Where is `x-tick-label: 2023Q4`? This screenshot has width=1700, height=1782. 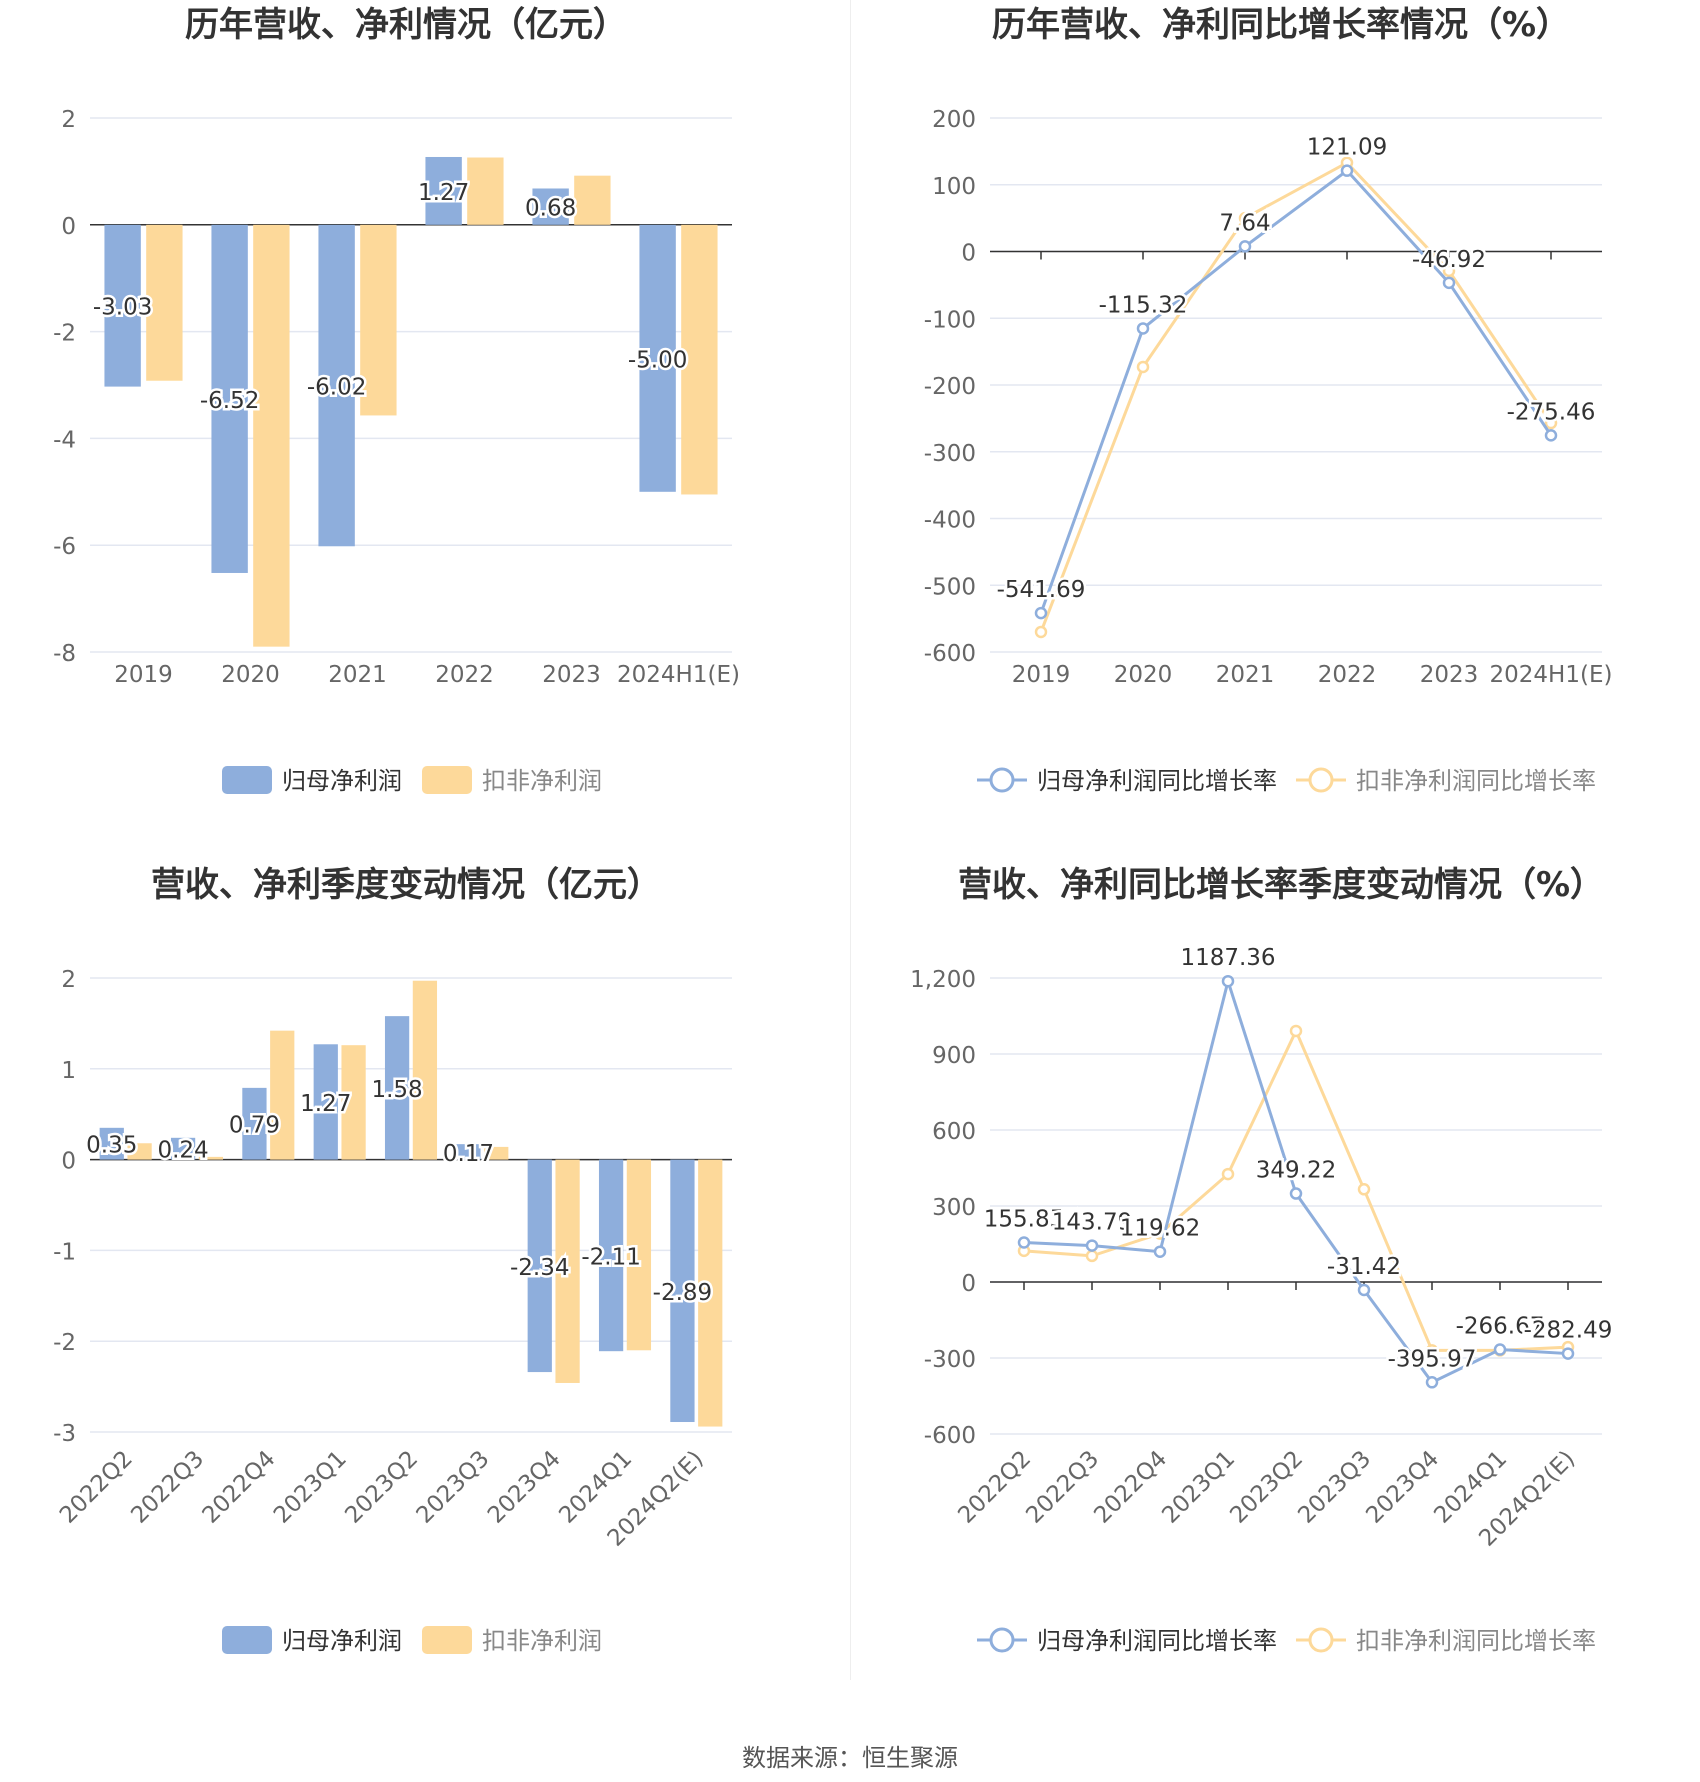 x-tick-label: 2023Q4 is located at coordinates (1402, 1487).